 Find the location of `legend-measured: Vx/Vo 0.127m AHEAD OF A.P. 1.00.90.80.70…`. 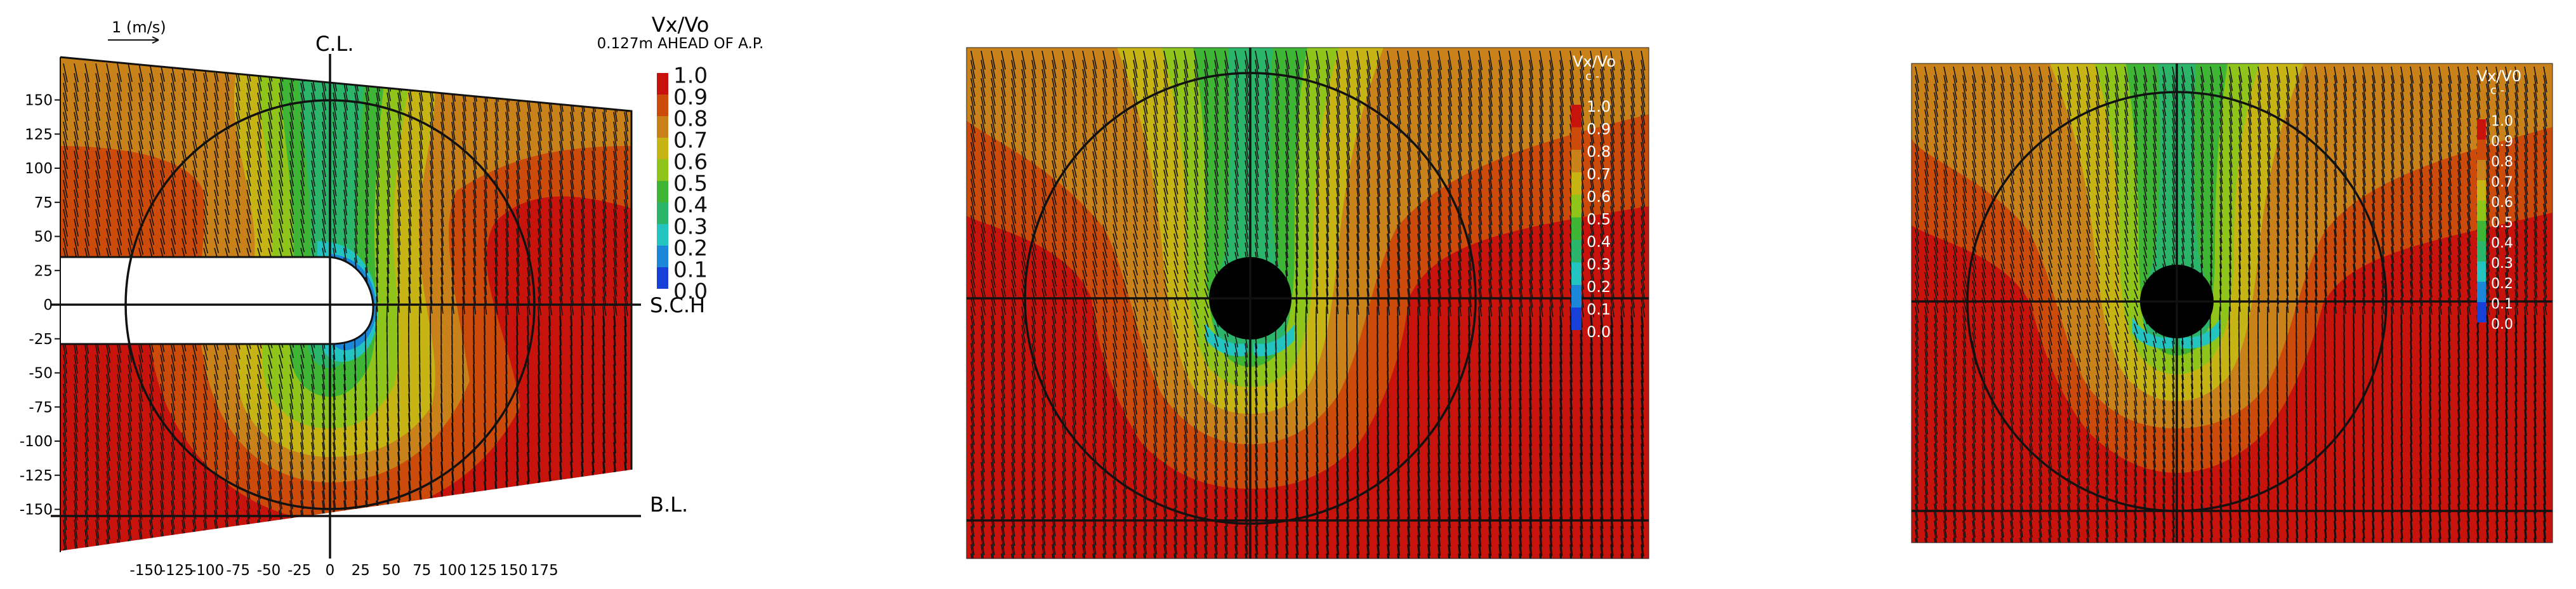

legend-measured: Vx/Vo 0.127m AHEAD OF A.P. 1.00.90.80.70… is located at coordinates (681, 158).